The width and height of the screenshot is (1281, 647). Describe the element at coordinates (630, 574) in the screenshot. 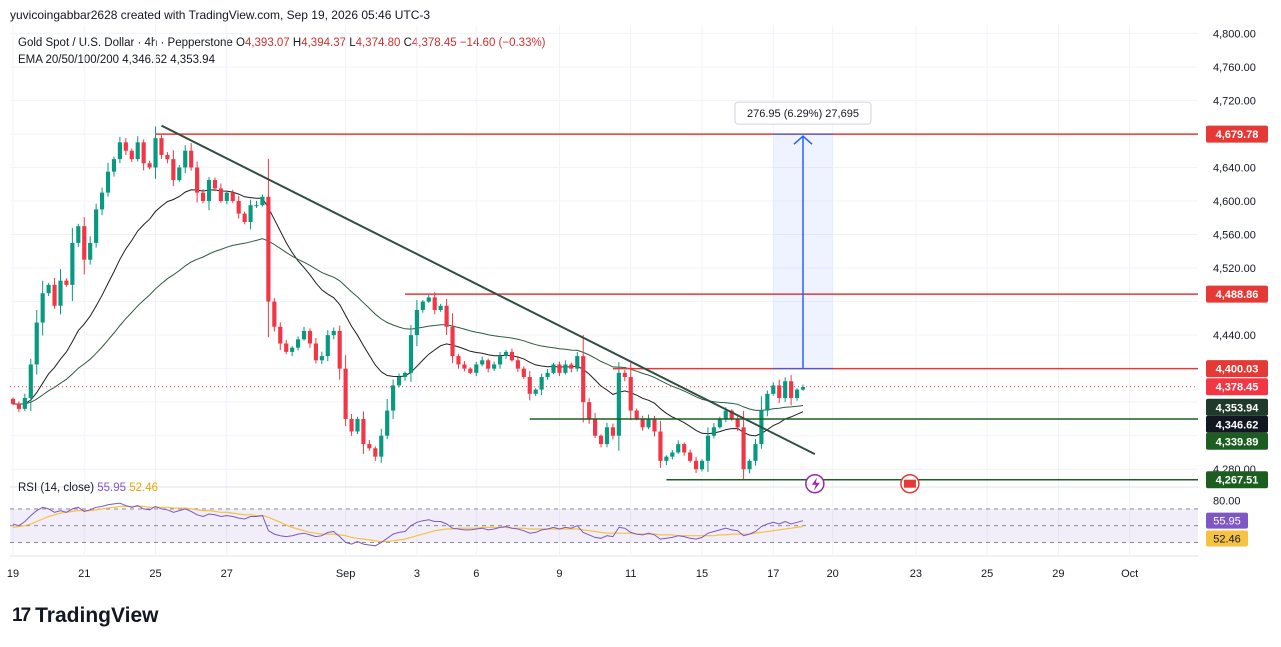

I see `time-tick-label: 11` at that location.